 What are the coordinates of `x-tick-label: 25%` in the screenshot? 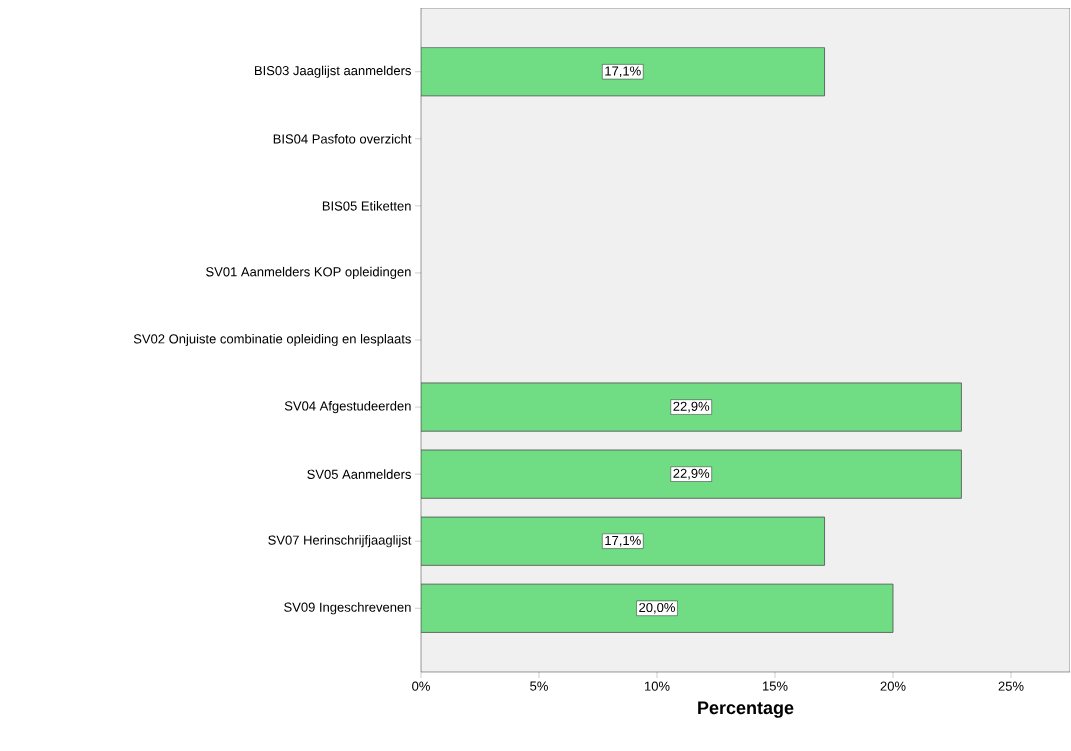 It's located at (1011, 686).